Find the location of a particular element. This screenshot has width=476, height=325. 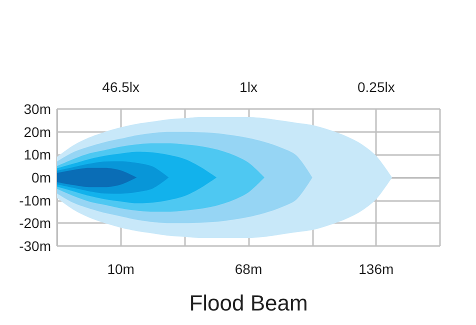

y-tick-label: 10m is located at coordinates (37, 154).